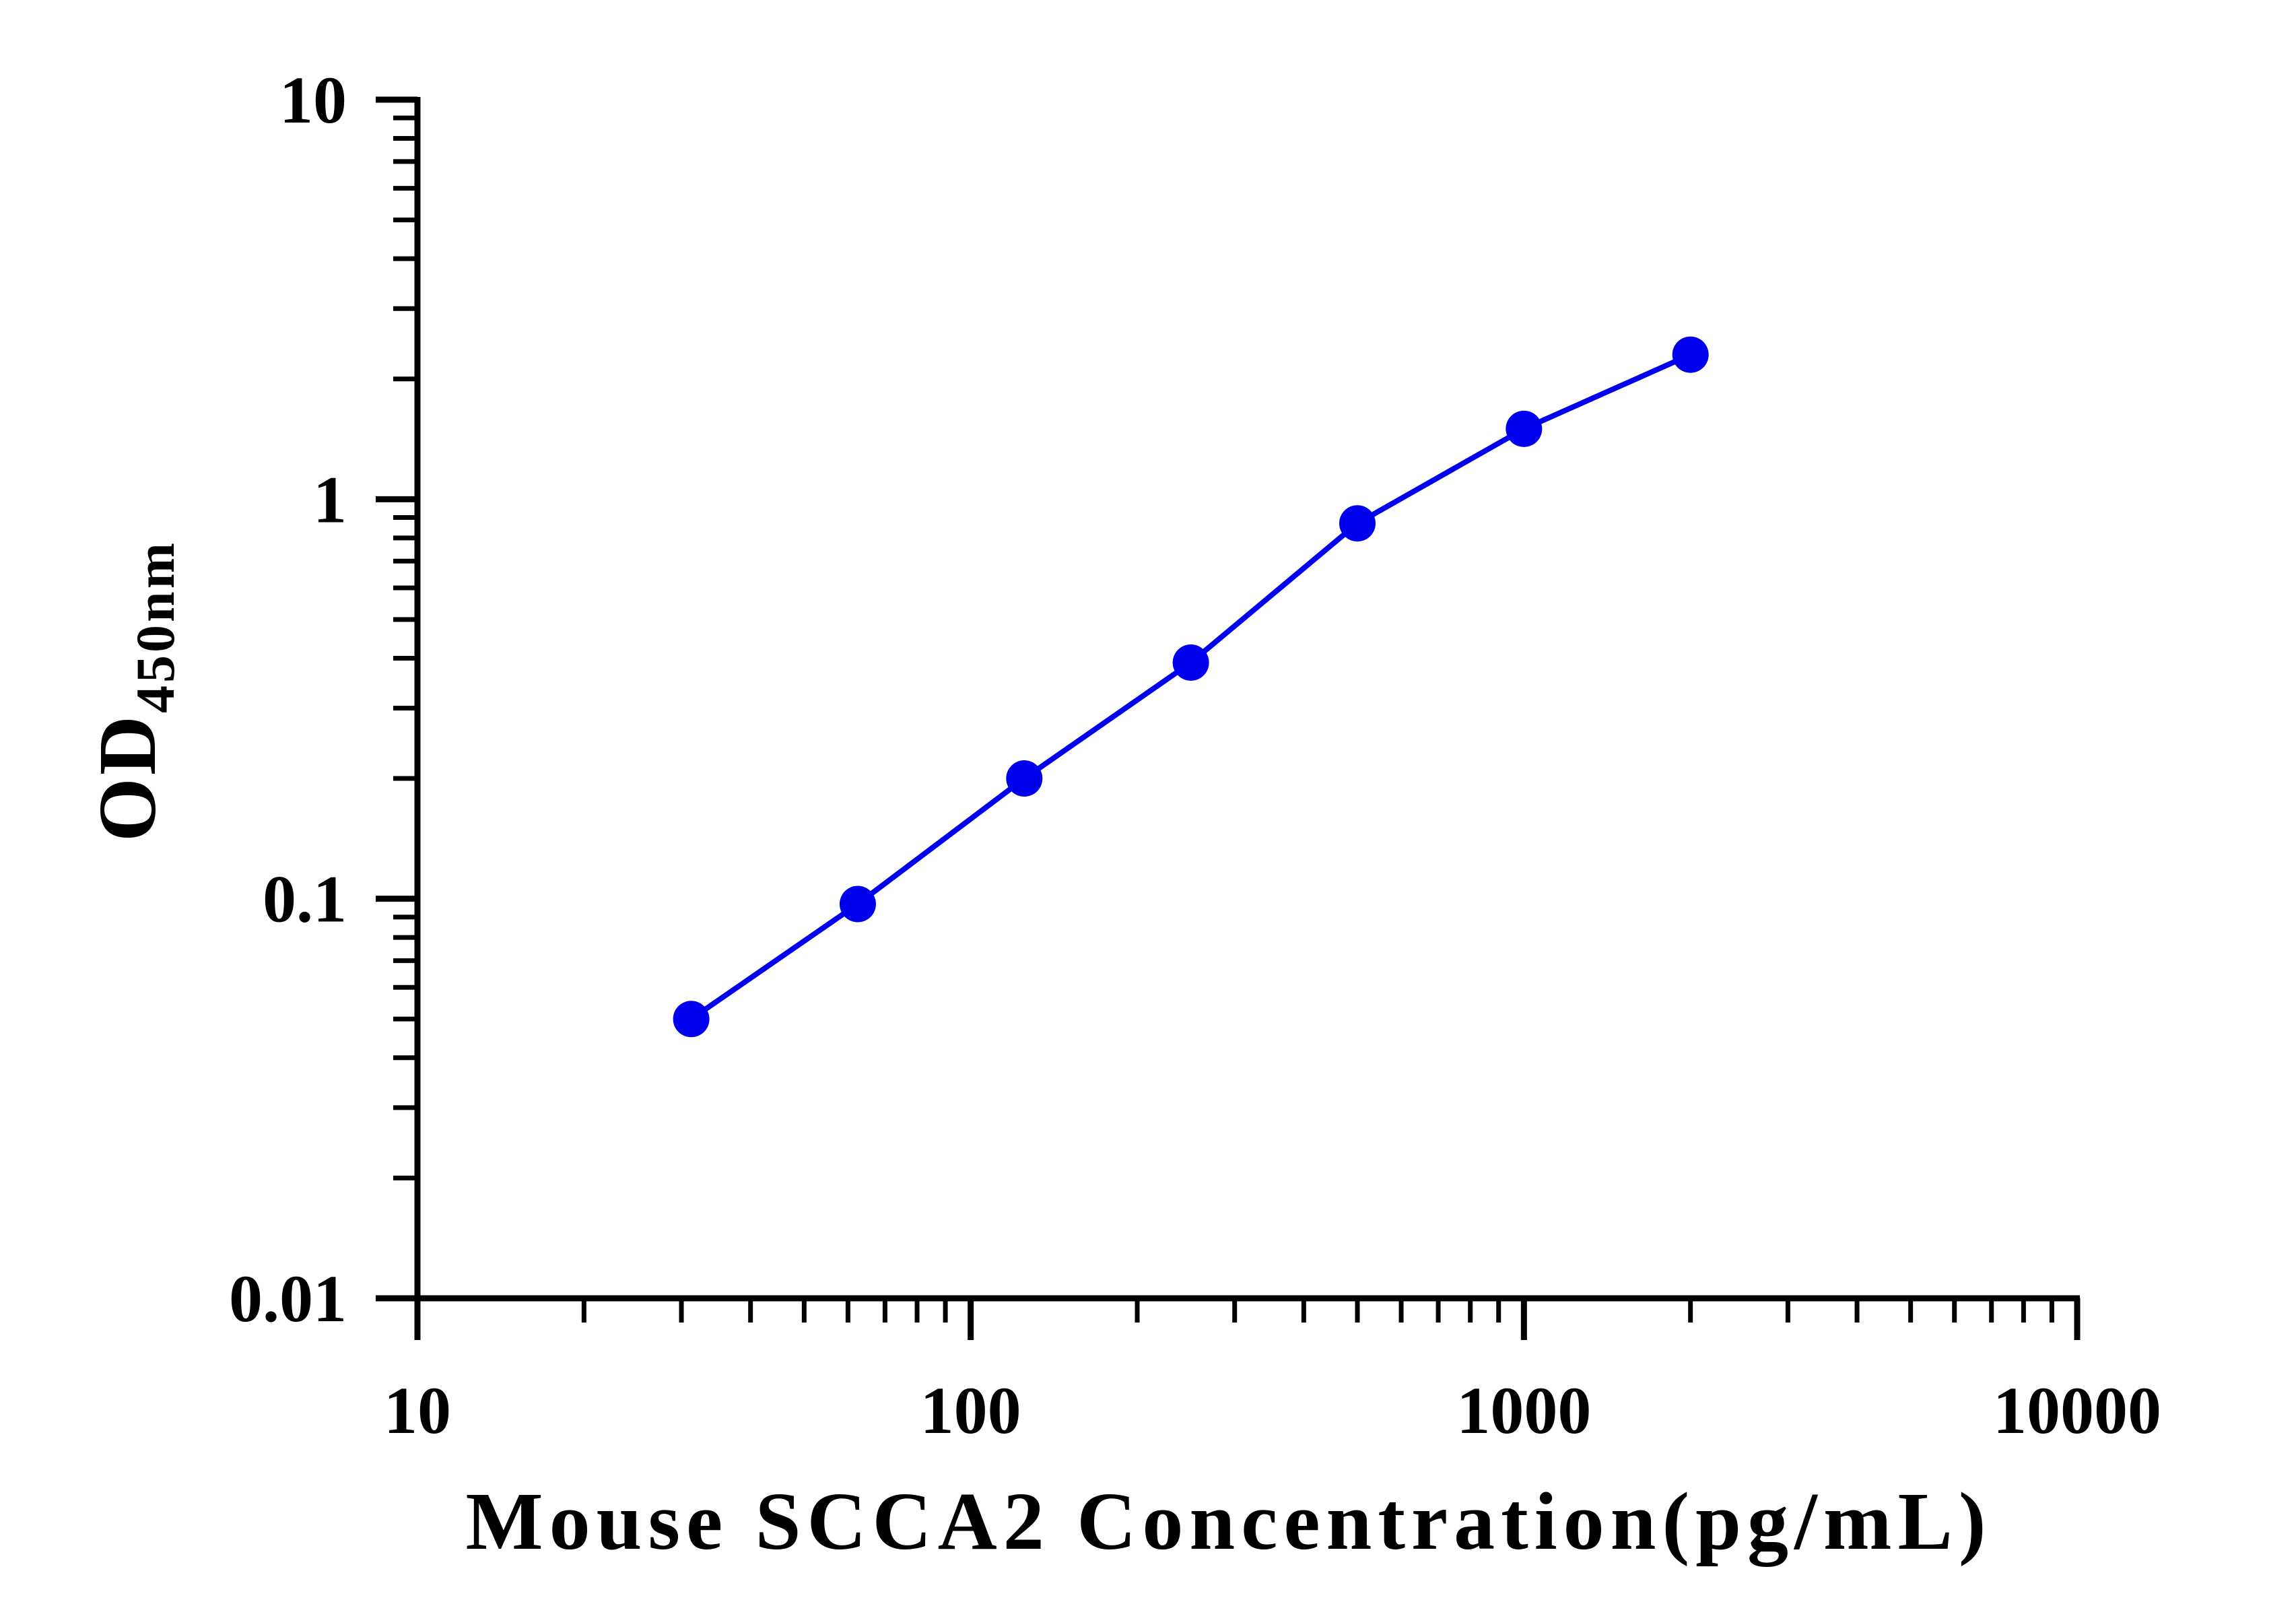  I want to click on x-axis: 10 100 1000 10000, so click(1272, 1371).